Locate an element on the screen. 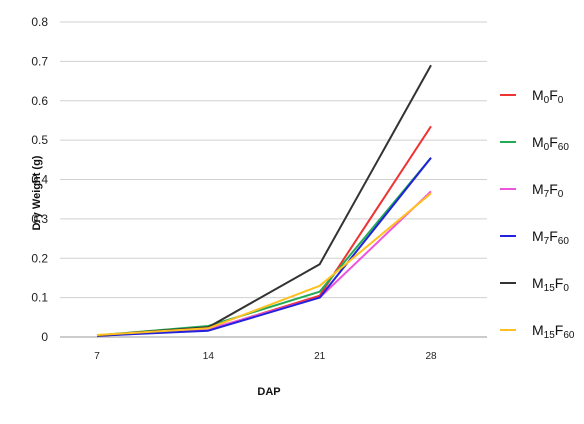  y-tick-label: 0 is located at coordinates (44, 337).